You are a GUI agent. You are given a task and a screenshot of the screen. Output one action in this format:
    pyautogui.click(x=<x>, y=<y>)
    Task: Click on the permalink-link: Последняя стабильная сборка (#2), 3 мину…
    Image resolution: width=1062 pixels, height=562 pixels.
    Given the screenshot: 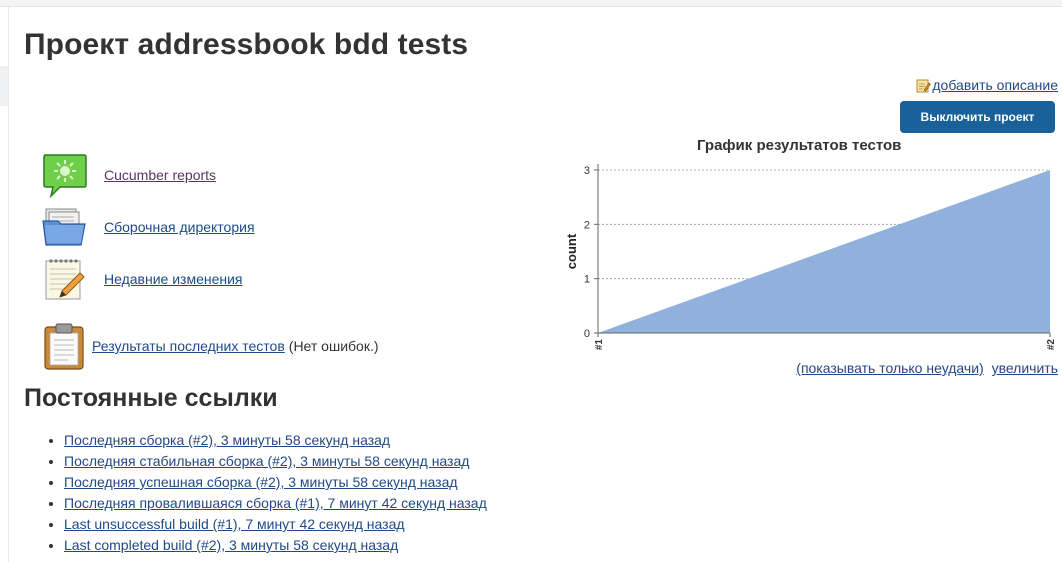 What is the action you would take?
    pyautogui.click(x=267, y=461)
    